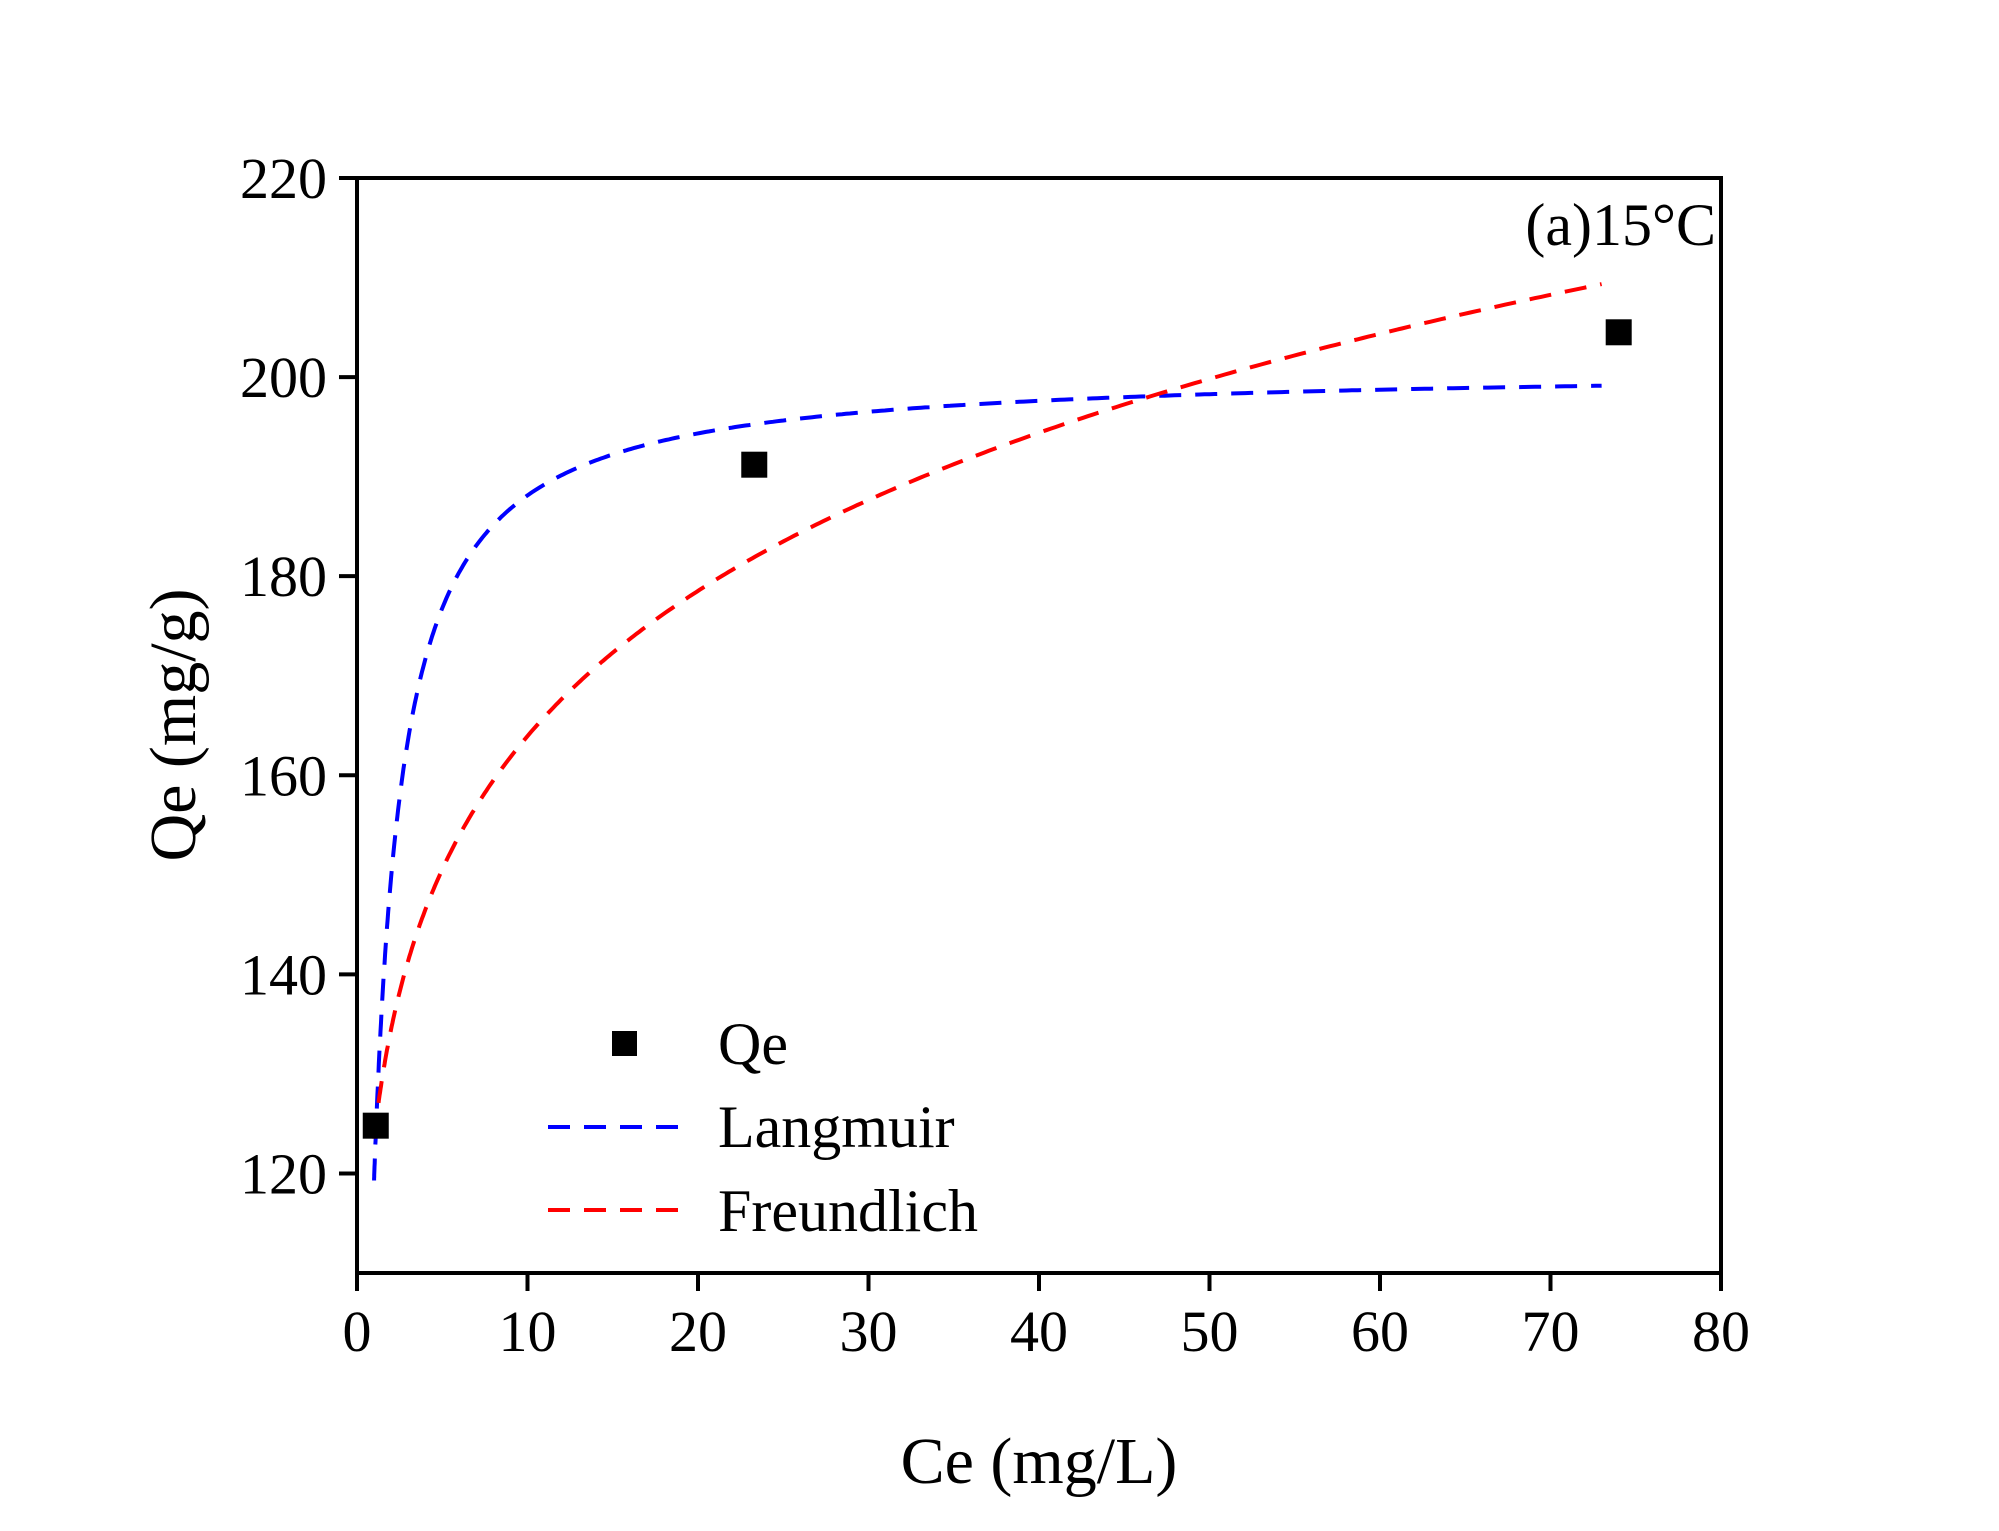 This screenshot has height=1531, width=1999. I want to click on x-tick-label: 10, so click(528, 1331).